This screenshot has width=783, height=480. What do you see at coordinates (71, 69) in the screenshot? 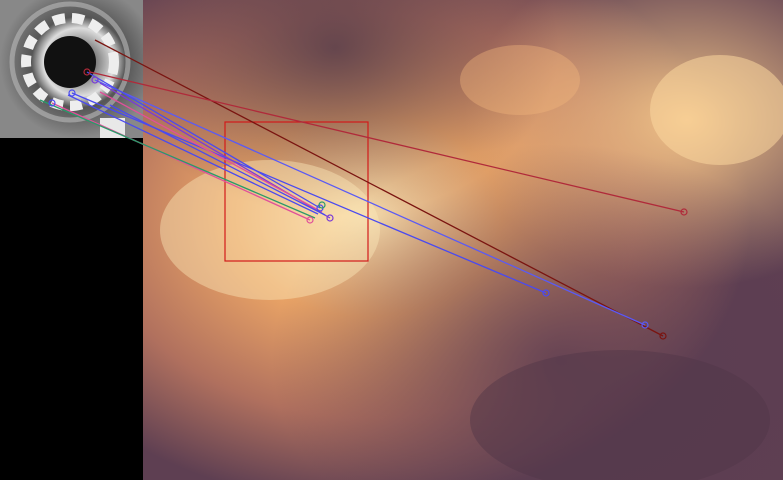
I see `query-thumbnail` at bounding box center [71, 69].